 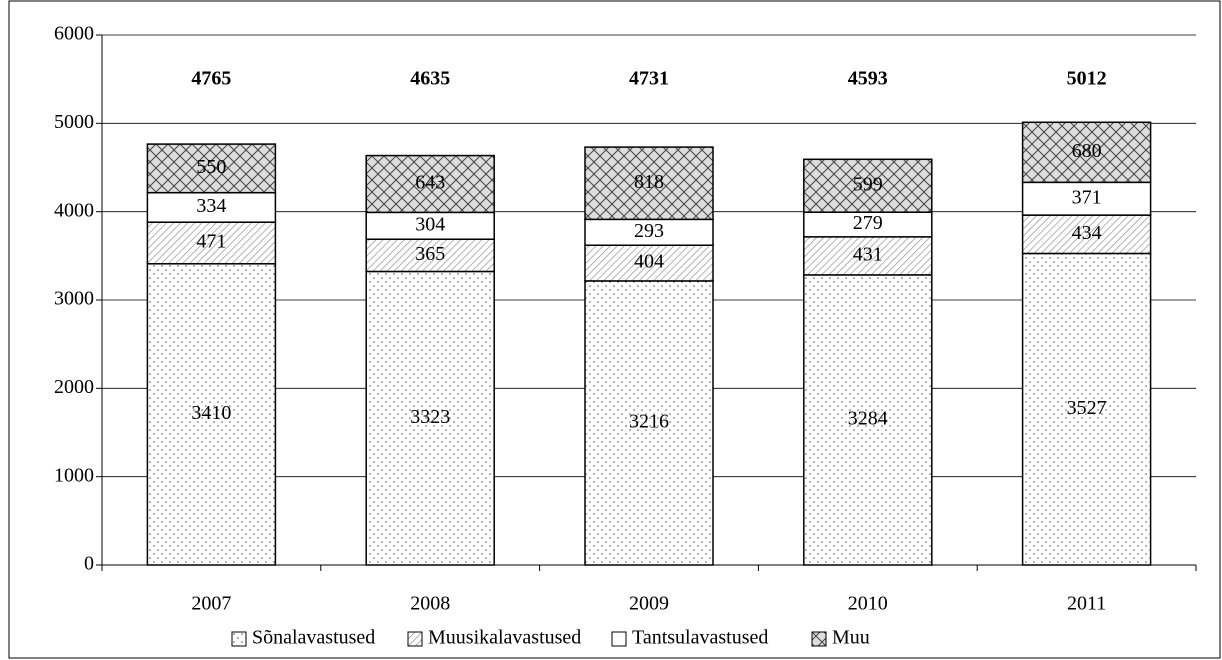 I want to click on value-label: 404, so click(x=649, y=262).